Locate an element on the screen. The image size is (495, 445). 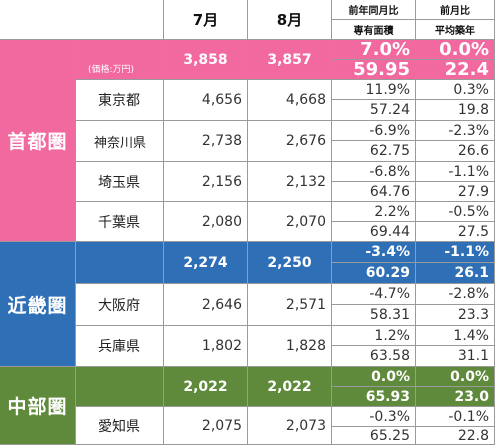
shutoken-summary-july: 3,858 is located at coordinates (206, 60).